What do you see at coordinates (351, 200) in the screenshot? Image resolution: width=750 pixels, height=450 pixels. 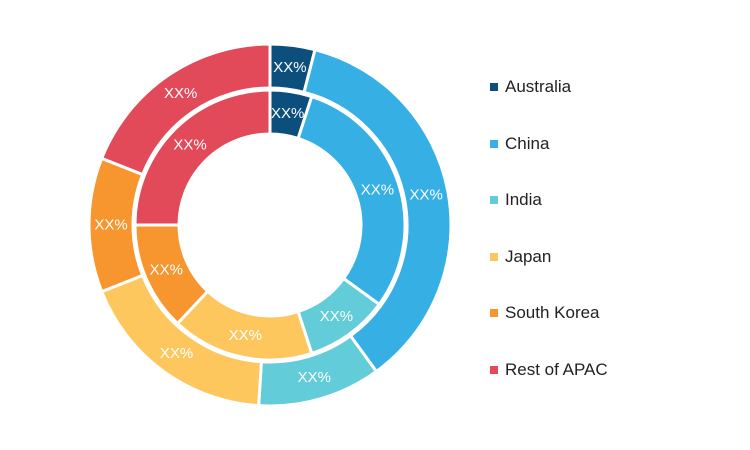 I see `inner-segment-china` at bounding box center [351, 200].